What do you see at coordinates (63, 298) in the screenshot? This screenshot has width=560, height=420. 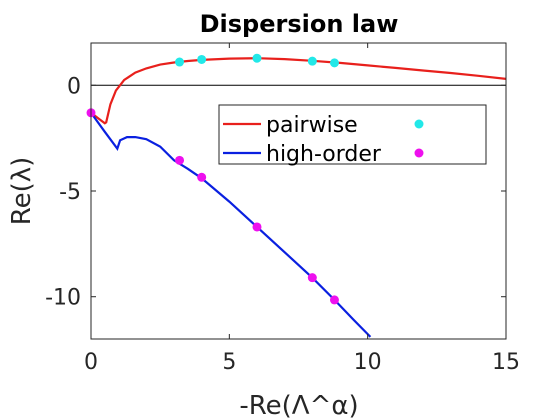 I see `y-tick-label: -10` at bounding box center [63, 298].